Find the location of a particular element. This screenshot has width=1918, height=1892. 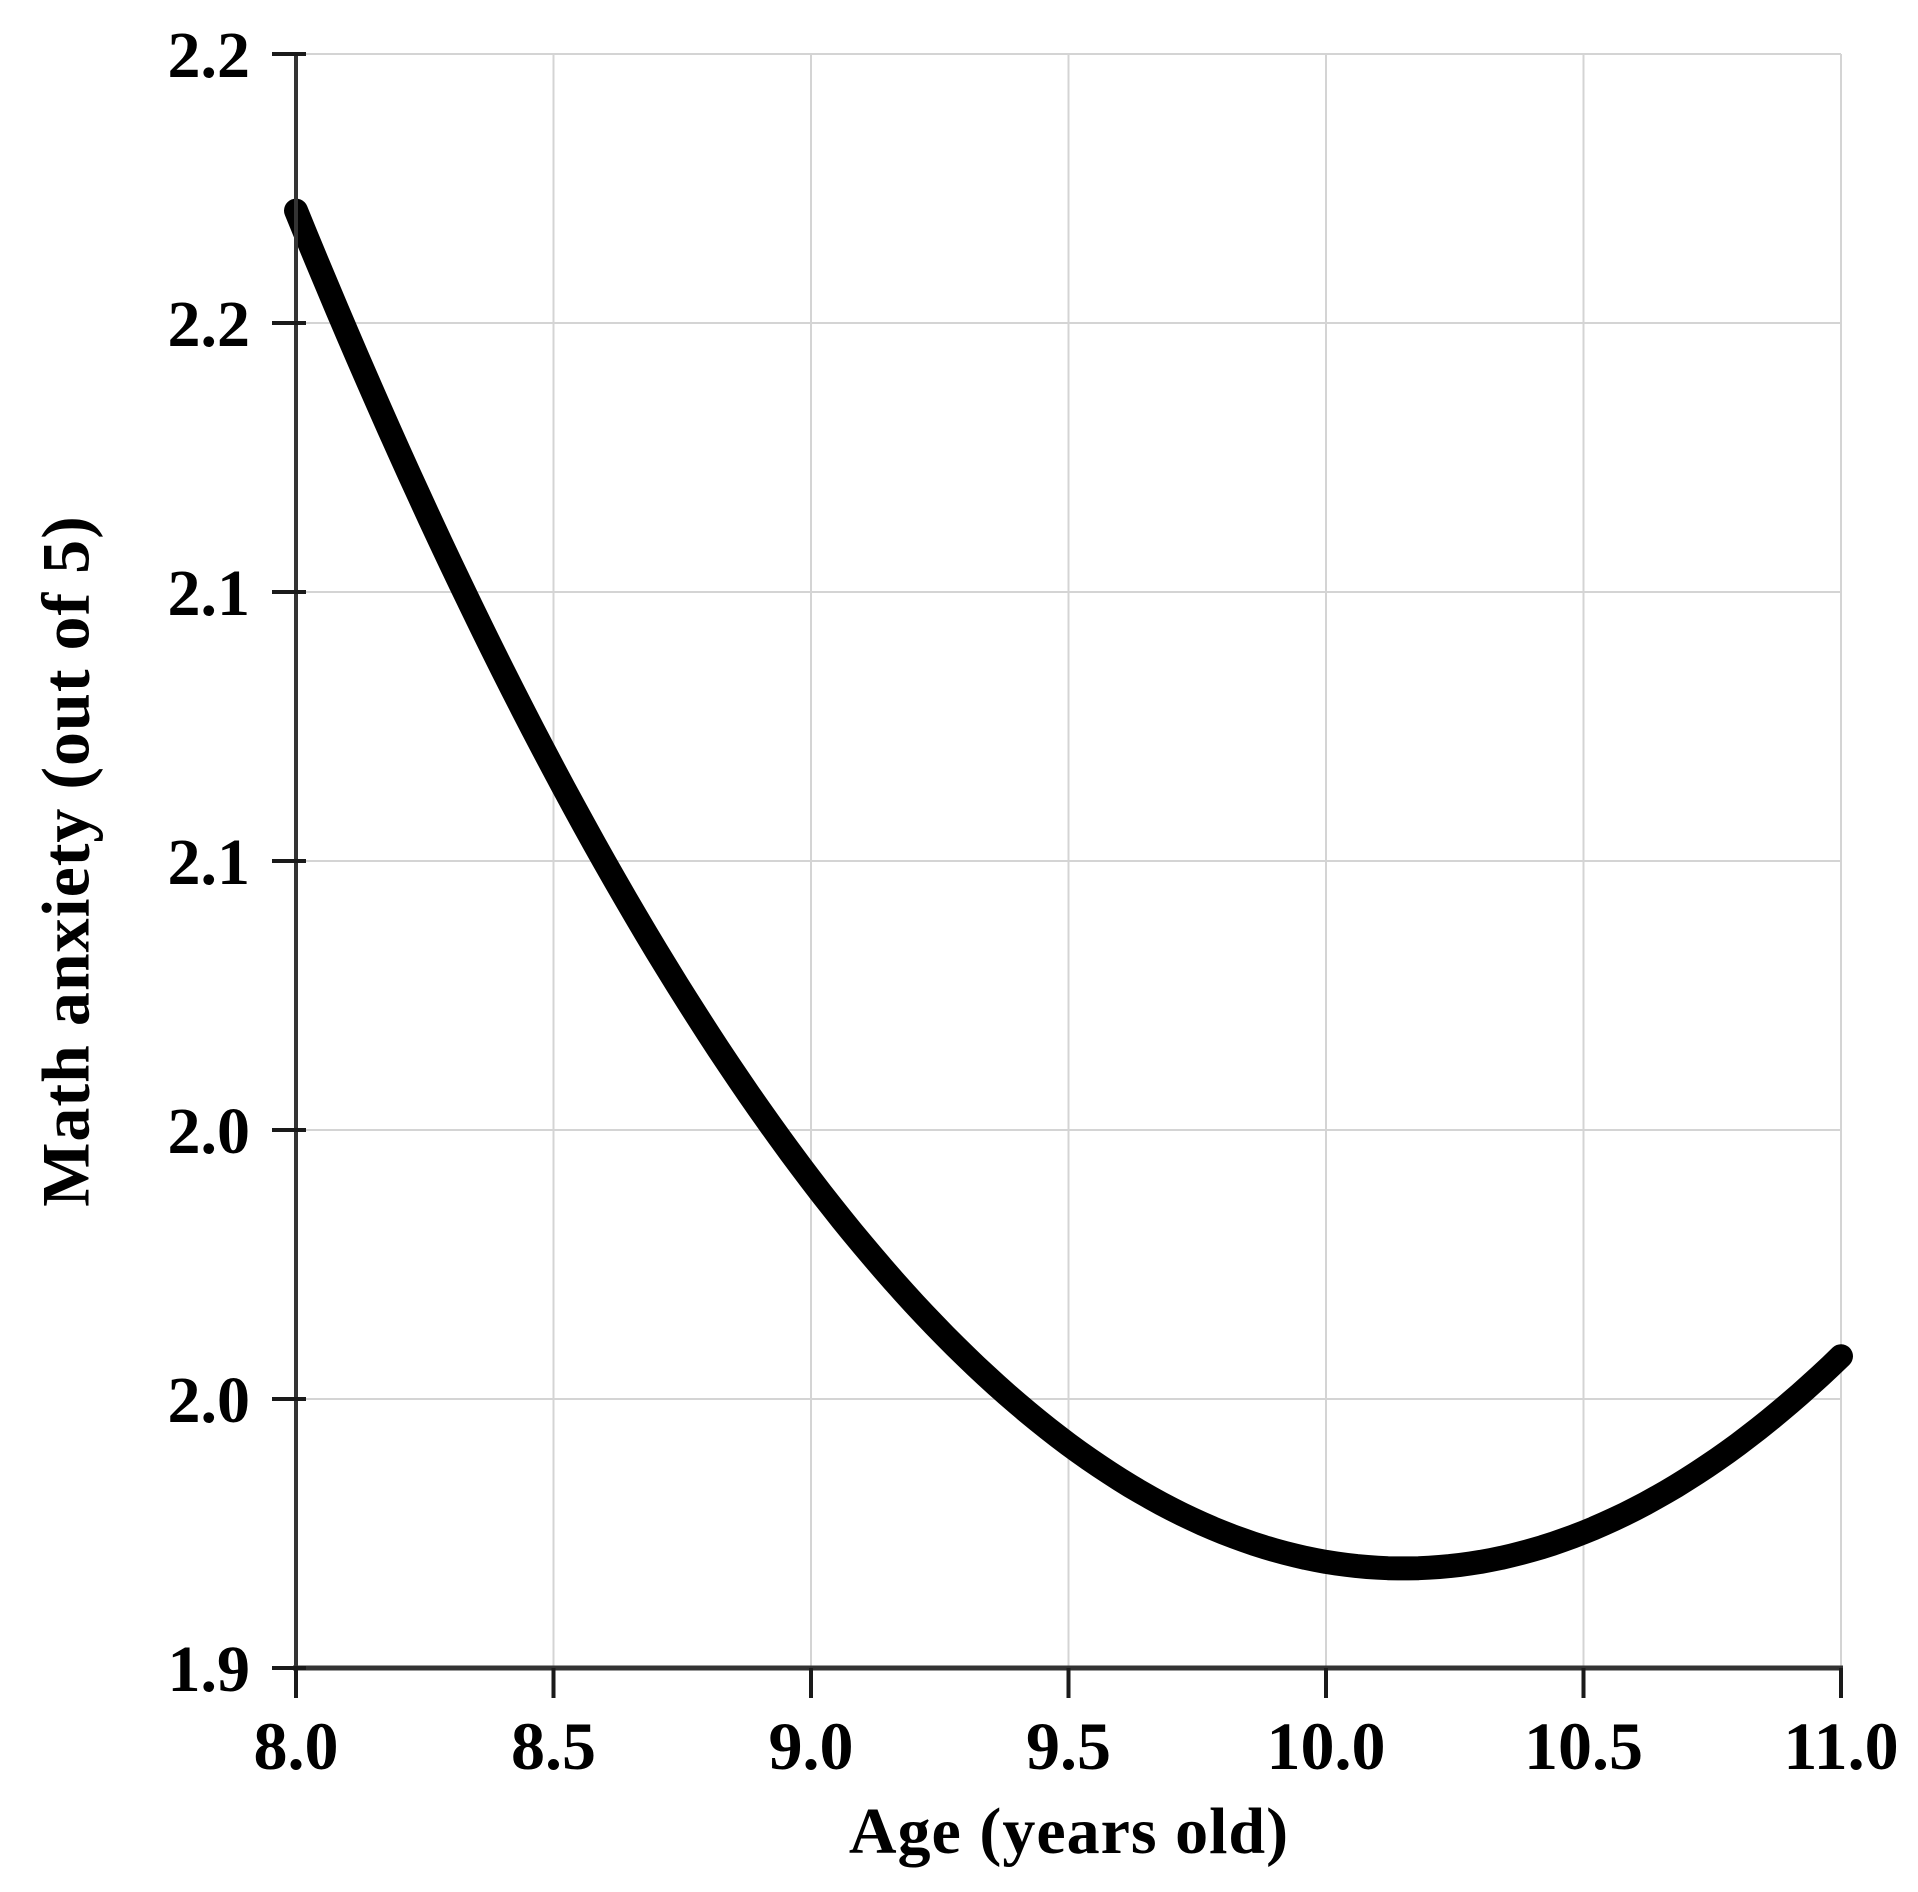

x-tick-label: 9.5 is located at coordinates (1068, 1746).